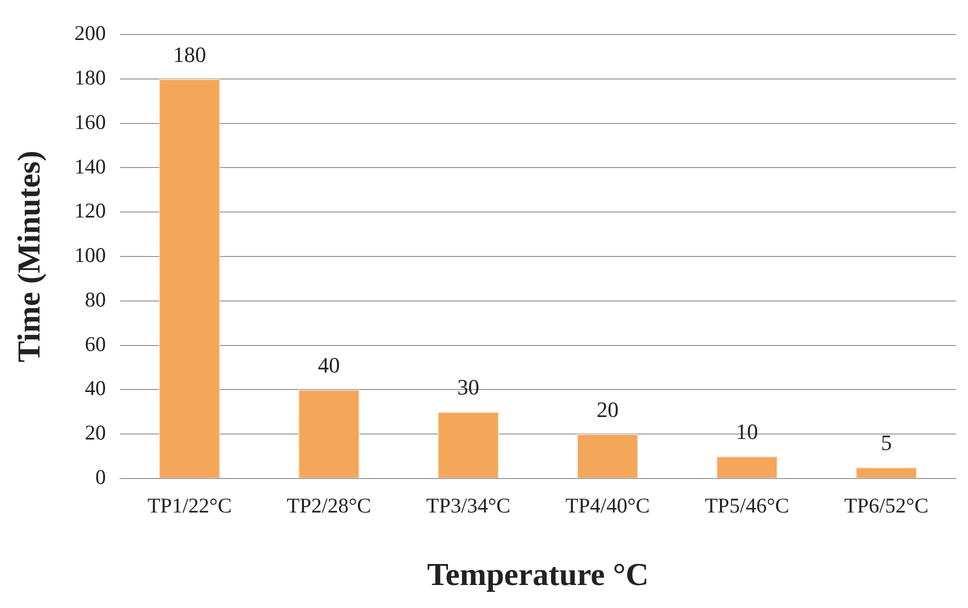 The height and width of the screenshot is (608, 968). I want to click on y-tick-label: 120, so click(90, 210).